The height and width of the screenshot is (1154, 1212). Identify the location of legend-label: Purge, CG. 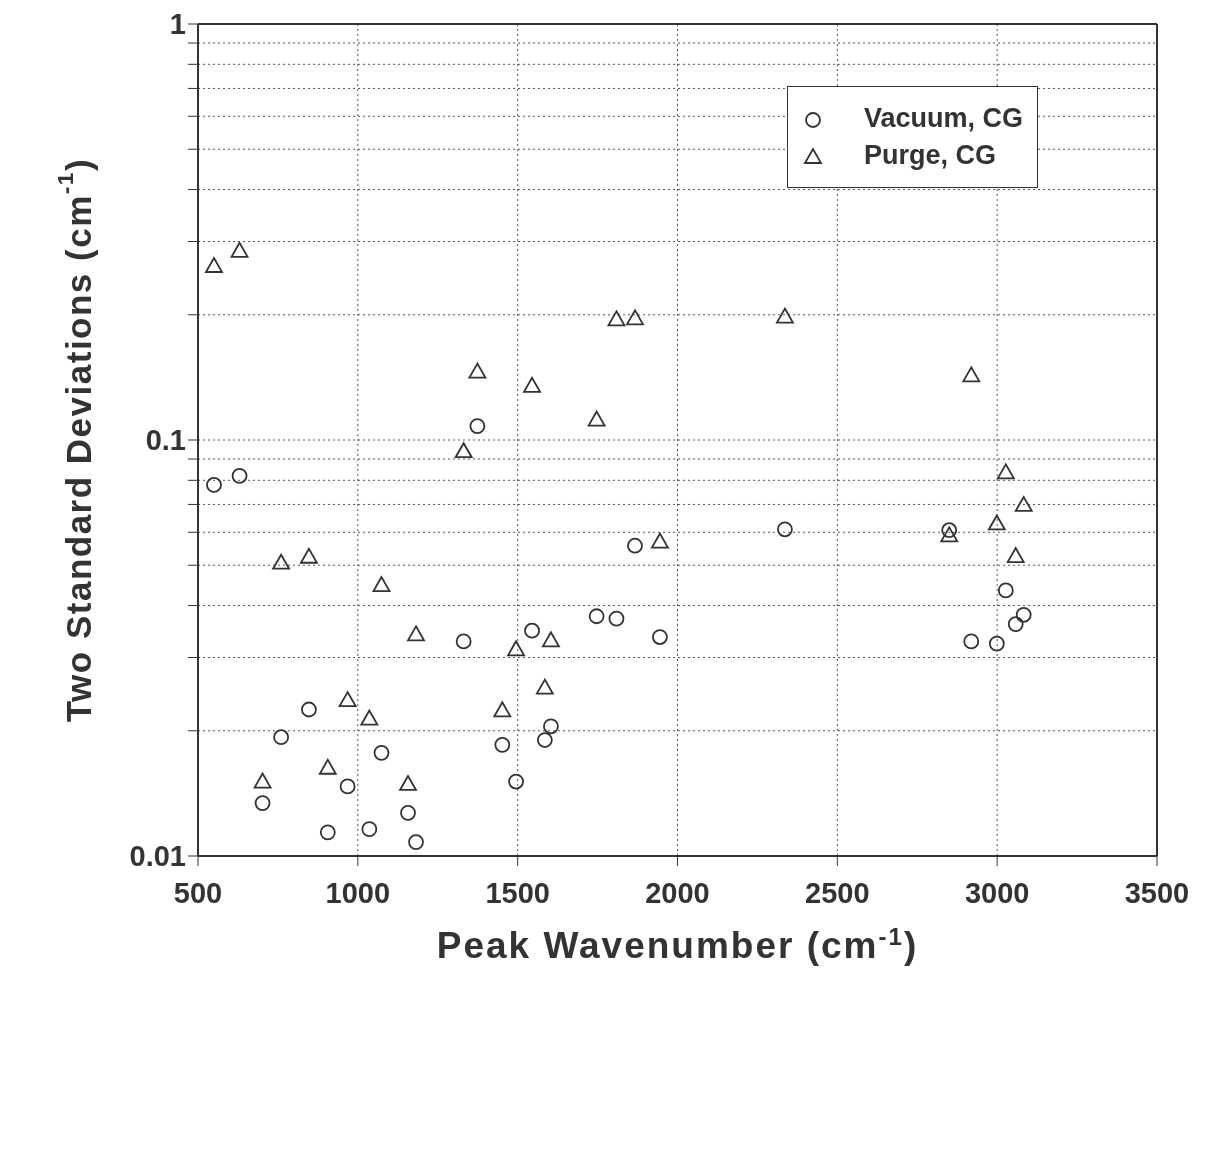
(929, 155).